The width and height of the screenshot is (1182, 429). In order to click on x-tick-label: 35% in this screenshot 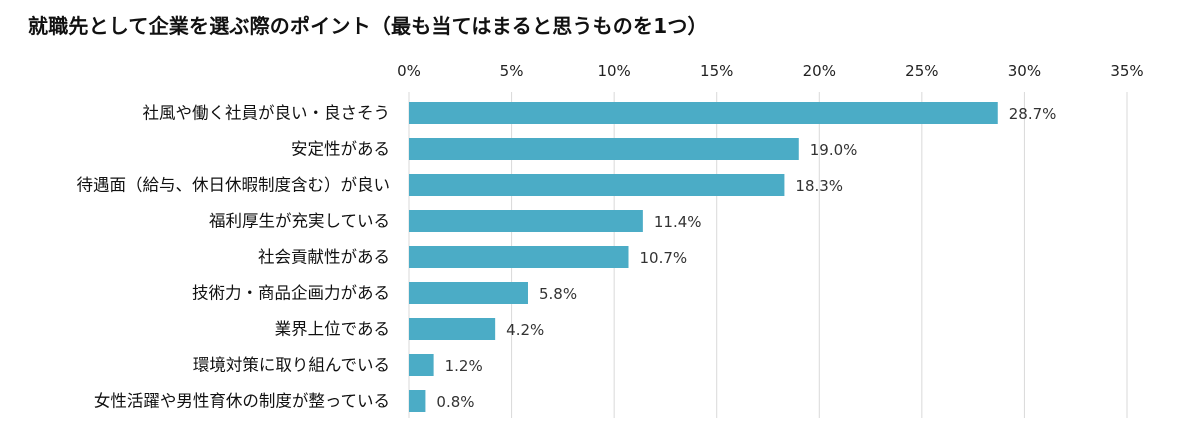, I will do `click(1126, 71)`.